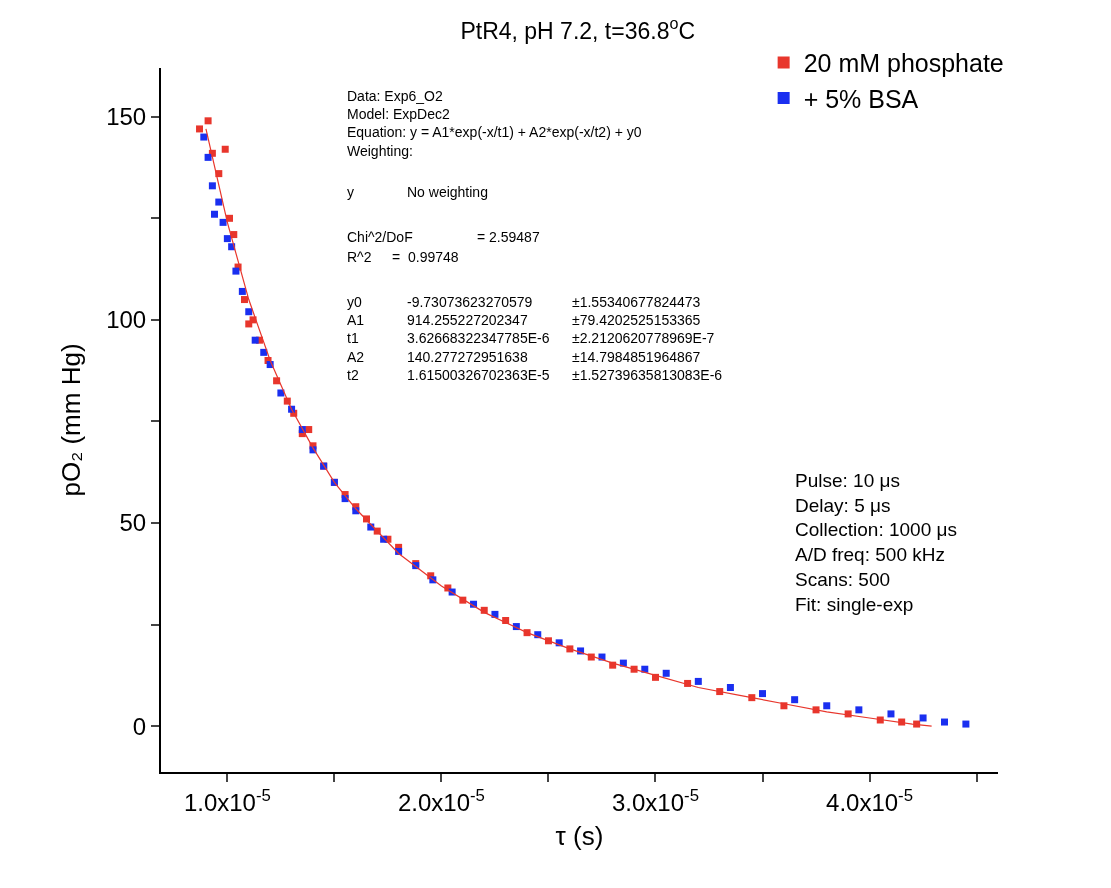 This screenshot has width=1111, height=888. I want to click on annotation: Chi^2/DoF, so click(380, 237).